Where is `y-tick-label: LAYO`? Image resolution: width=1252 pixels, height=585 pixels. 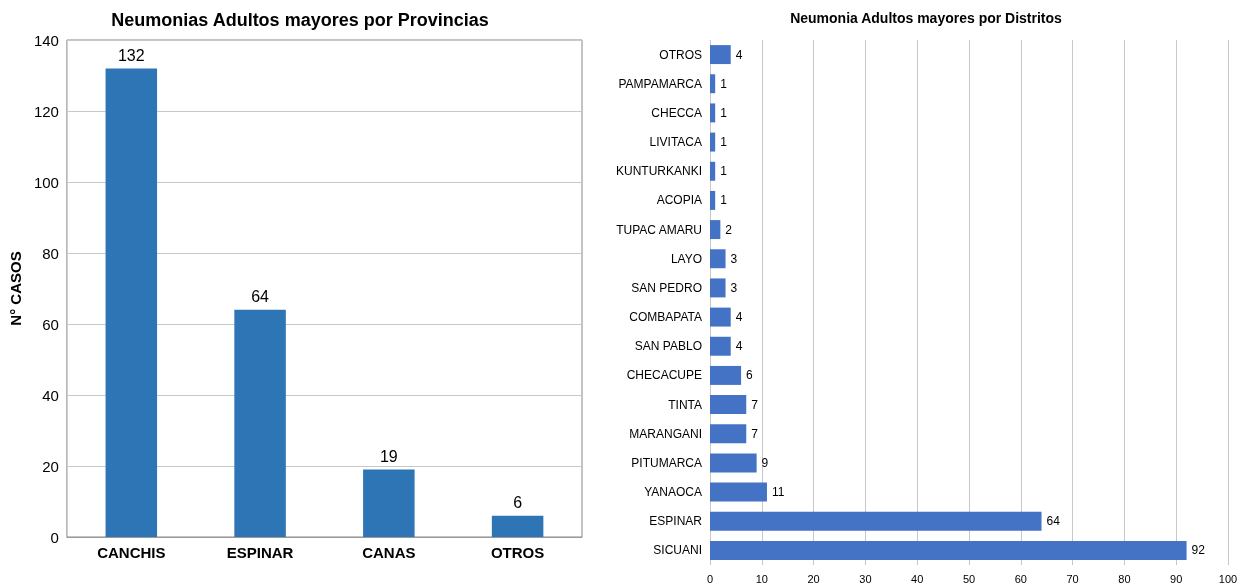 y-tick-label: LAYO is located at coordinates (686, 258).